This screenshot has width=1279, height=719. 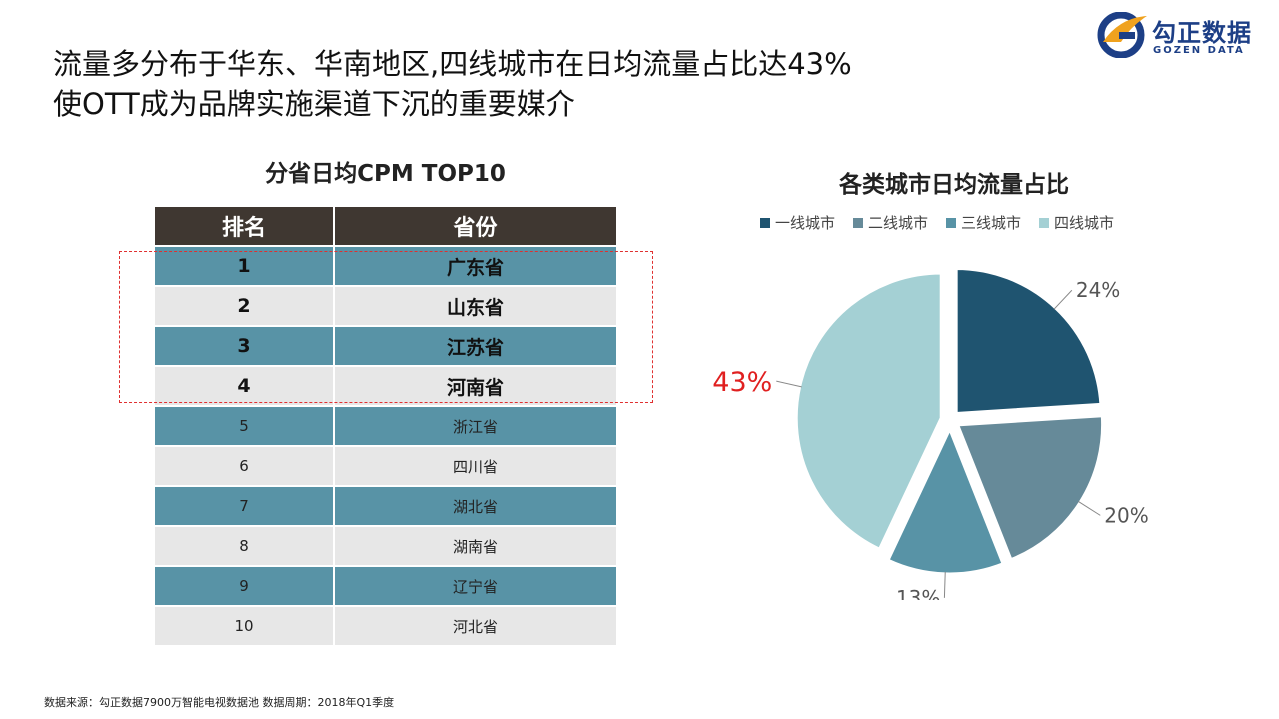 I want to click on province-cell: 辽宁省, so click(x=475, y=585).